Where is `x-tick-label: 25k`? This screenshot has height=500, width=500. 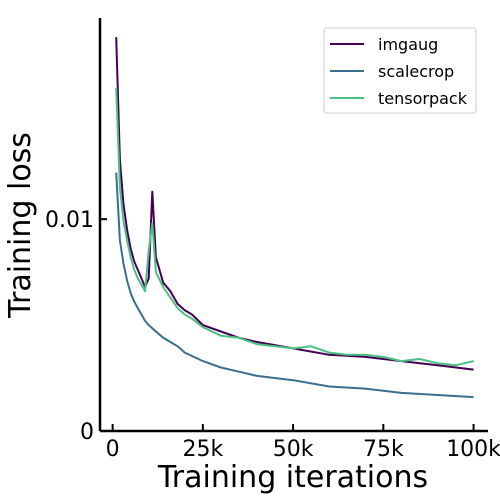
x-tick-label: 25k is located at coordinates (202, 449).